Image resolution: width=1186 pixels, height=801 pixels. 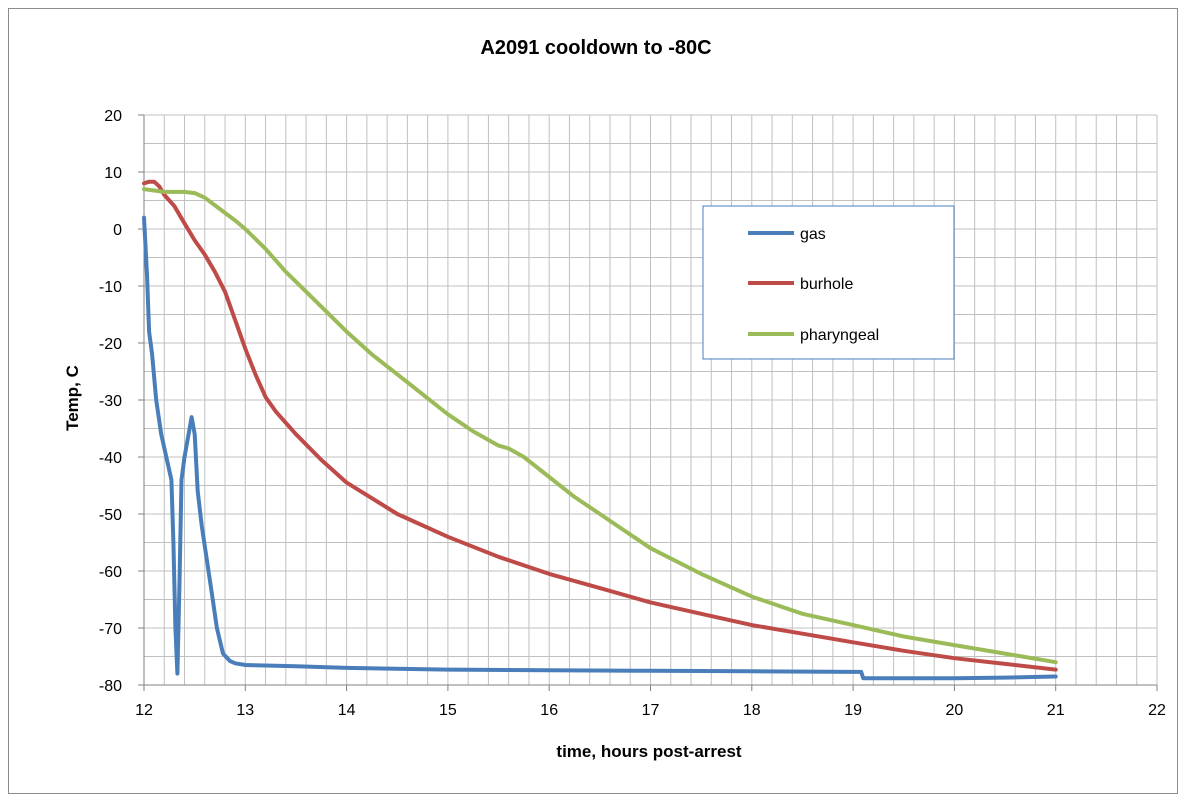 I want to click on x-axis-ticks: 12 13 14 15 16 17 18 19 20 21 22, so click(x=650, y=702).